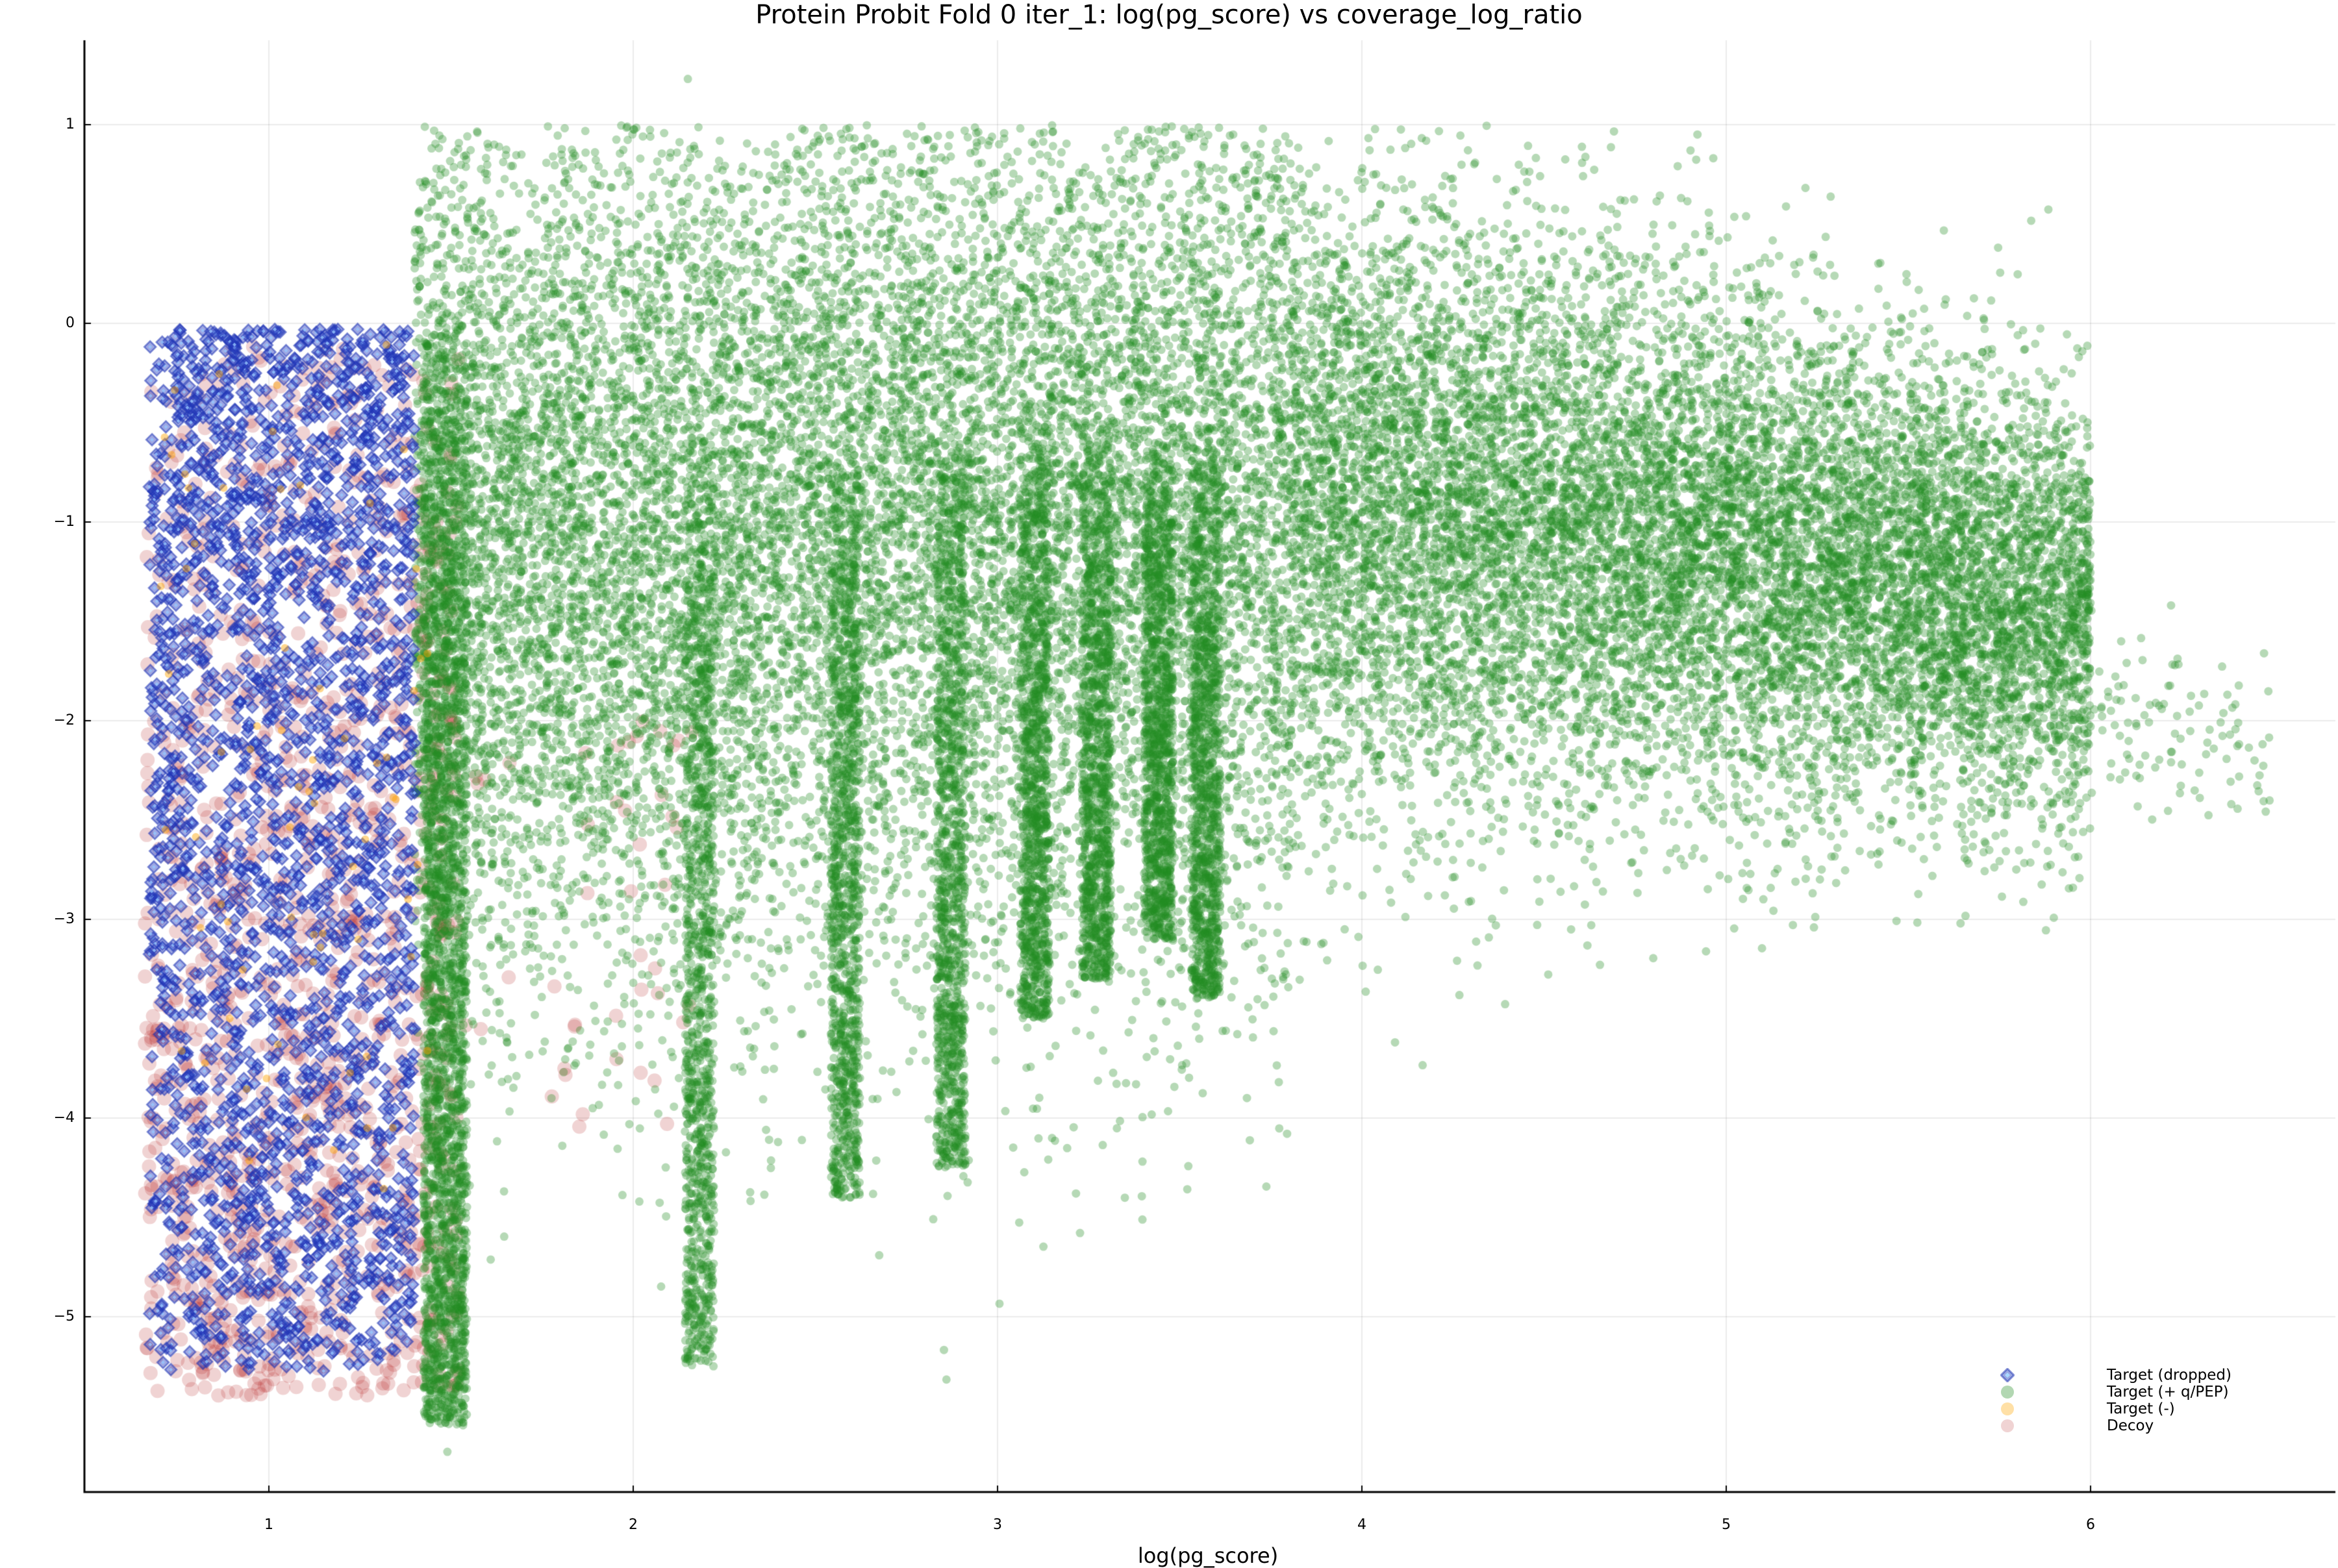 The height and width of the screenshot is (1568, 2338). Describe the element at coordinates (1361, 1525) in the screenshot. I see `x-tick-label: 4` at that location.